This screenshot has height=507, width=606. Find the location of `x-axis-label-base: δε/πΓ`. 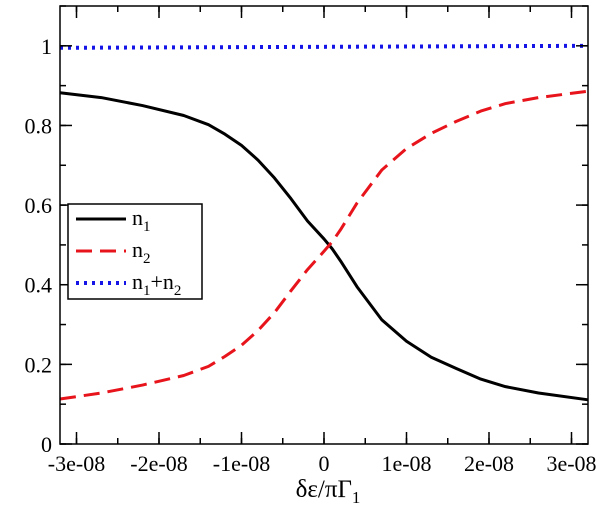

x-axis-label-base: δε/πΓ is located at coordinates (324, 489).